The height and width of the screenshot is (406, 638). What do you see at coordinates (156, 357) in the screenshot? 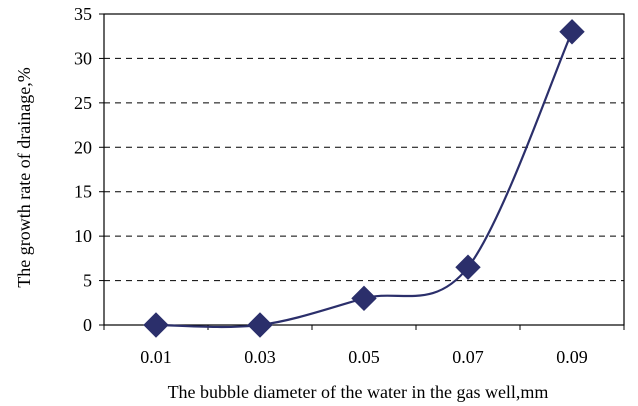
I see `x-tick-label: 0.01` at bounding box center [156, 357].